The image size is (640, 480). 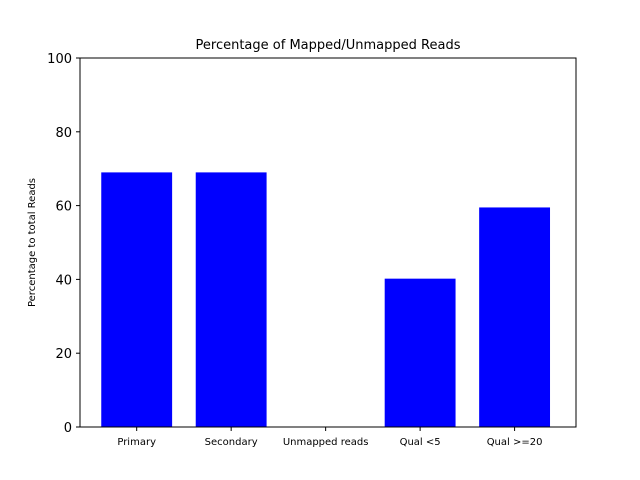 I want to click on chart-title: Percentage of Mapped/Unmapped Reads, so click(x=328, y=45).